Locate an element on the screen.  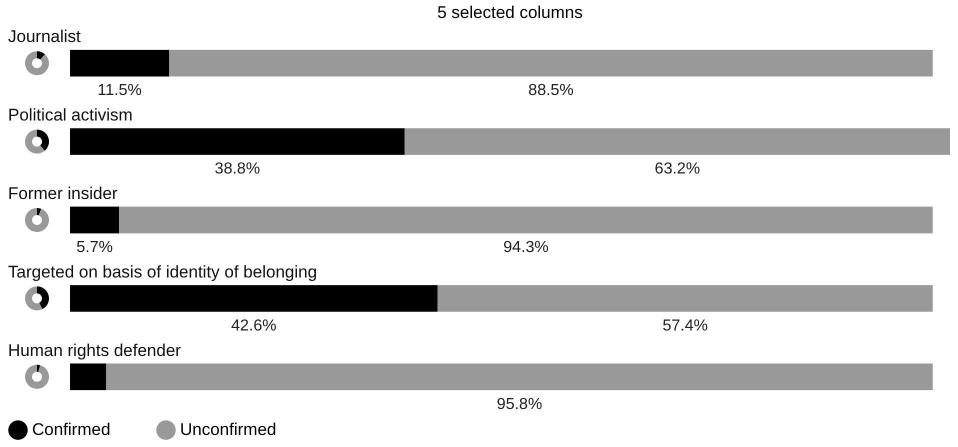
legend-label: Unconfirmed is located at coordinates (228, 430).